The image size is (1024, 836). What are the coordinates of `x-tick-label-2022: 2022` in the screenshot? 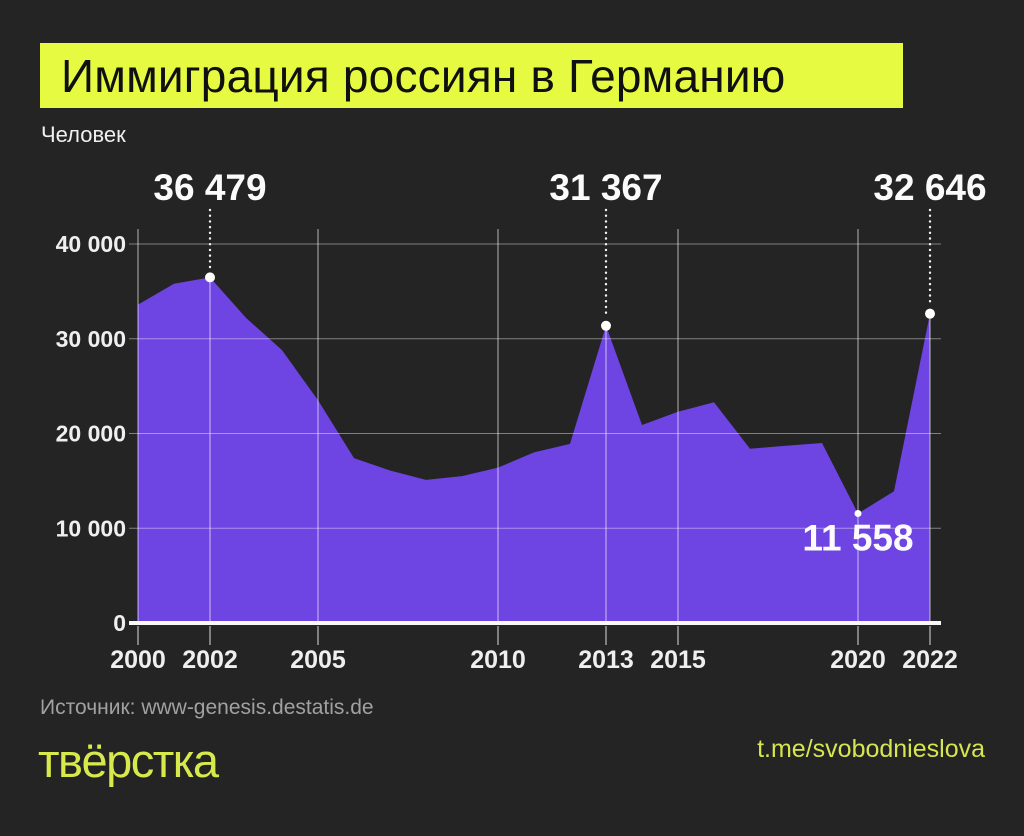 It's located at (930, 660).